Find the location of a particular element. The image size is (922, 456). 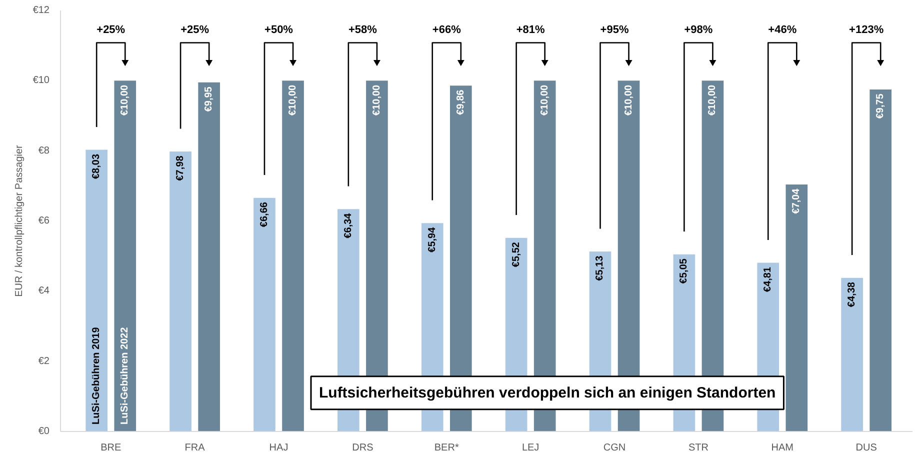

x-tick-label: CGN is located at coordinates (614, 448).